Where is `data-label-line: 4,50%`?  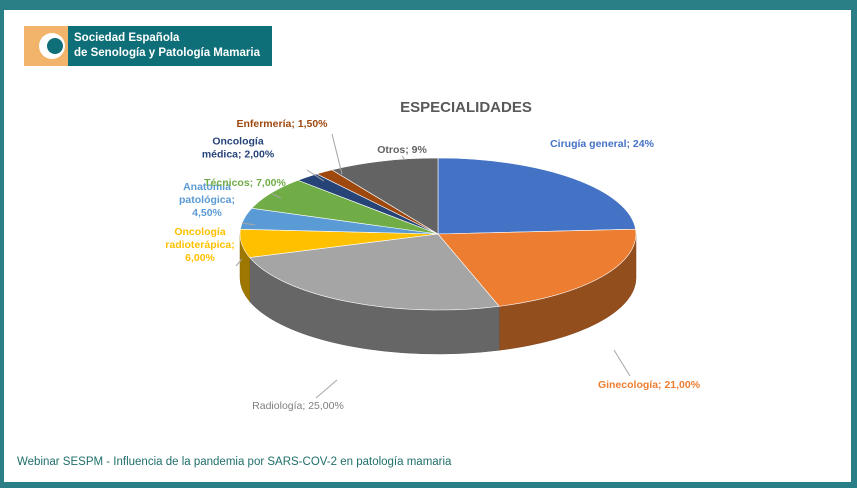
data-label-line: 4,50% is located at coordinates (207, 213).